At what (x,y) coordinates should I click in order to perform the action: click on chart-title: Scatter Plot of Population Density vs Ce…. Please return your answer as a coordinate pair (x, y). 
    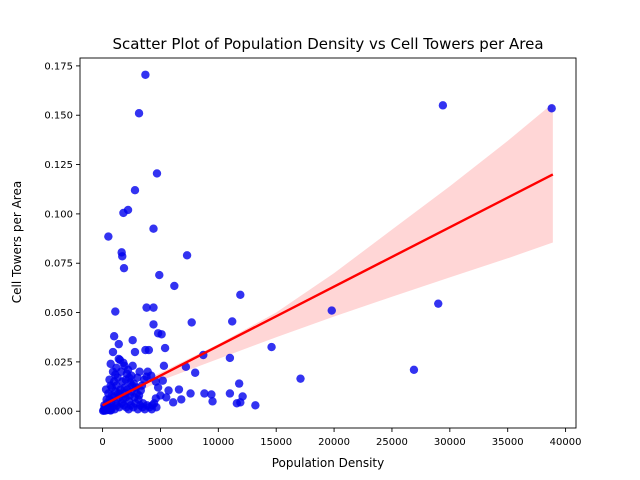
    Looking at the image, I should click on (327, 44).